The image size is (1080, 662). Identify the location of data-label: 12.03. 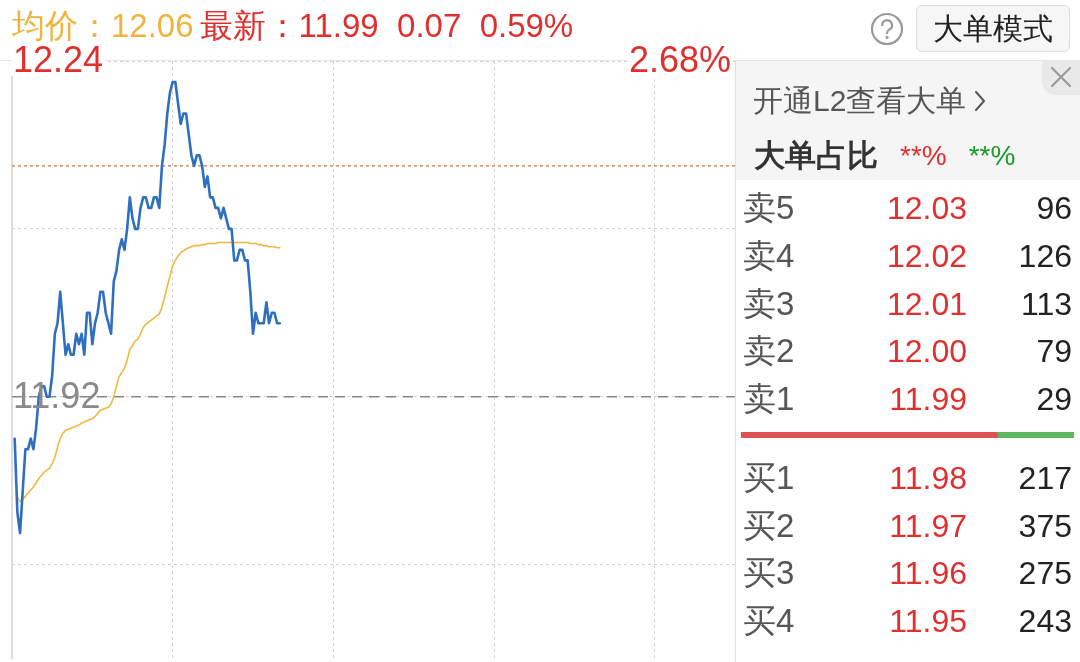
(926, 208).